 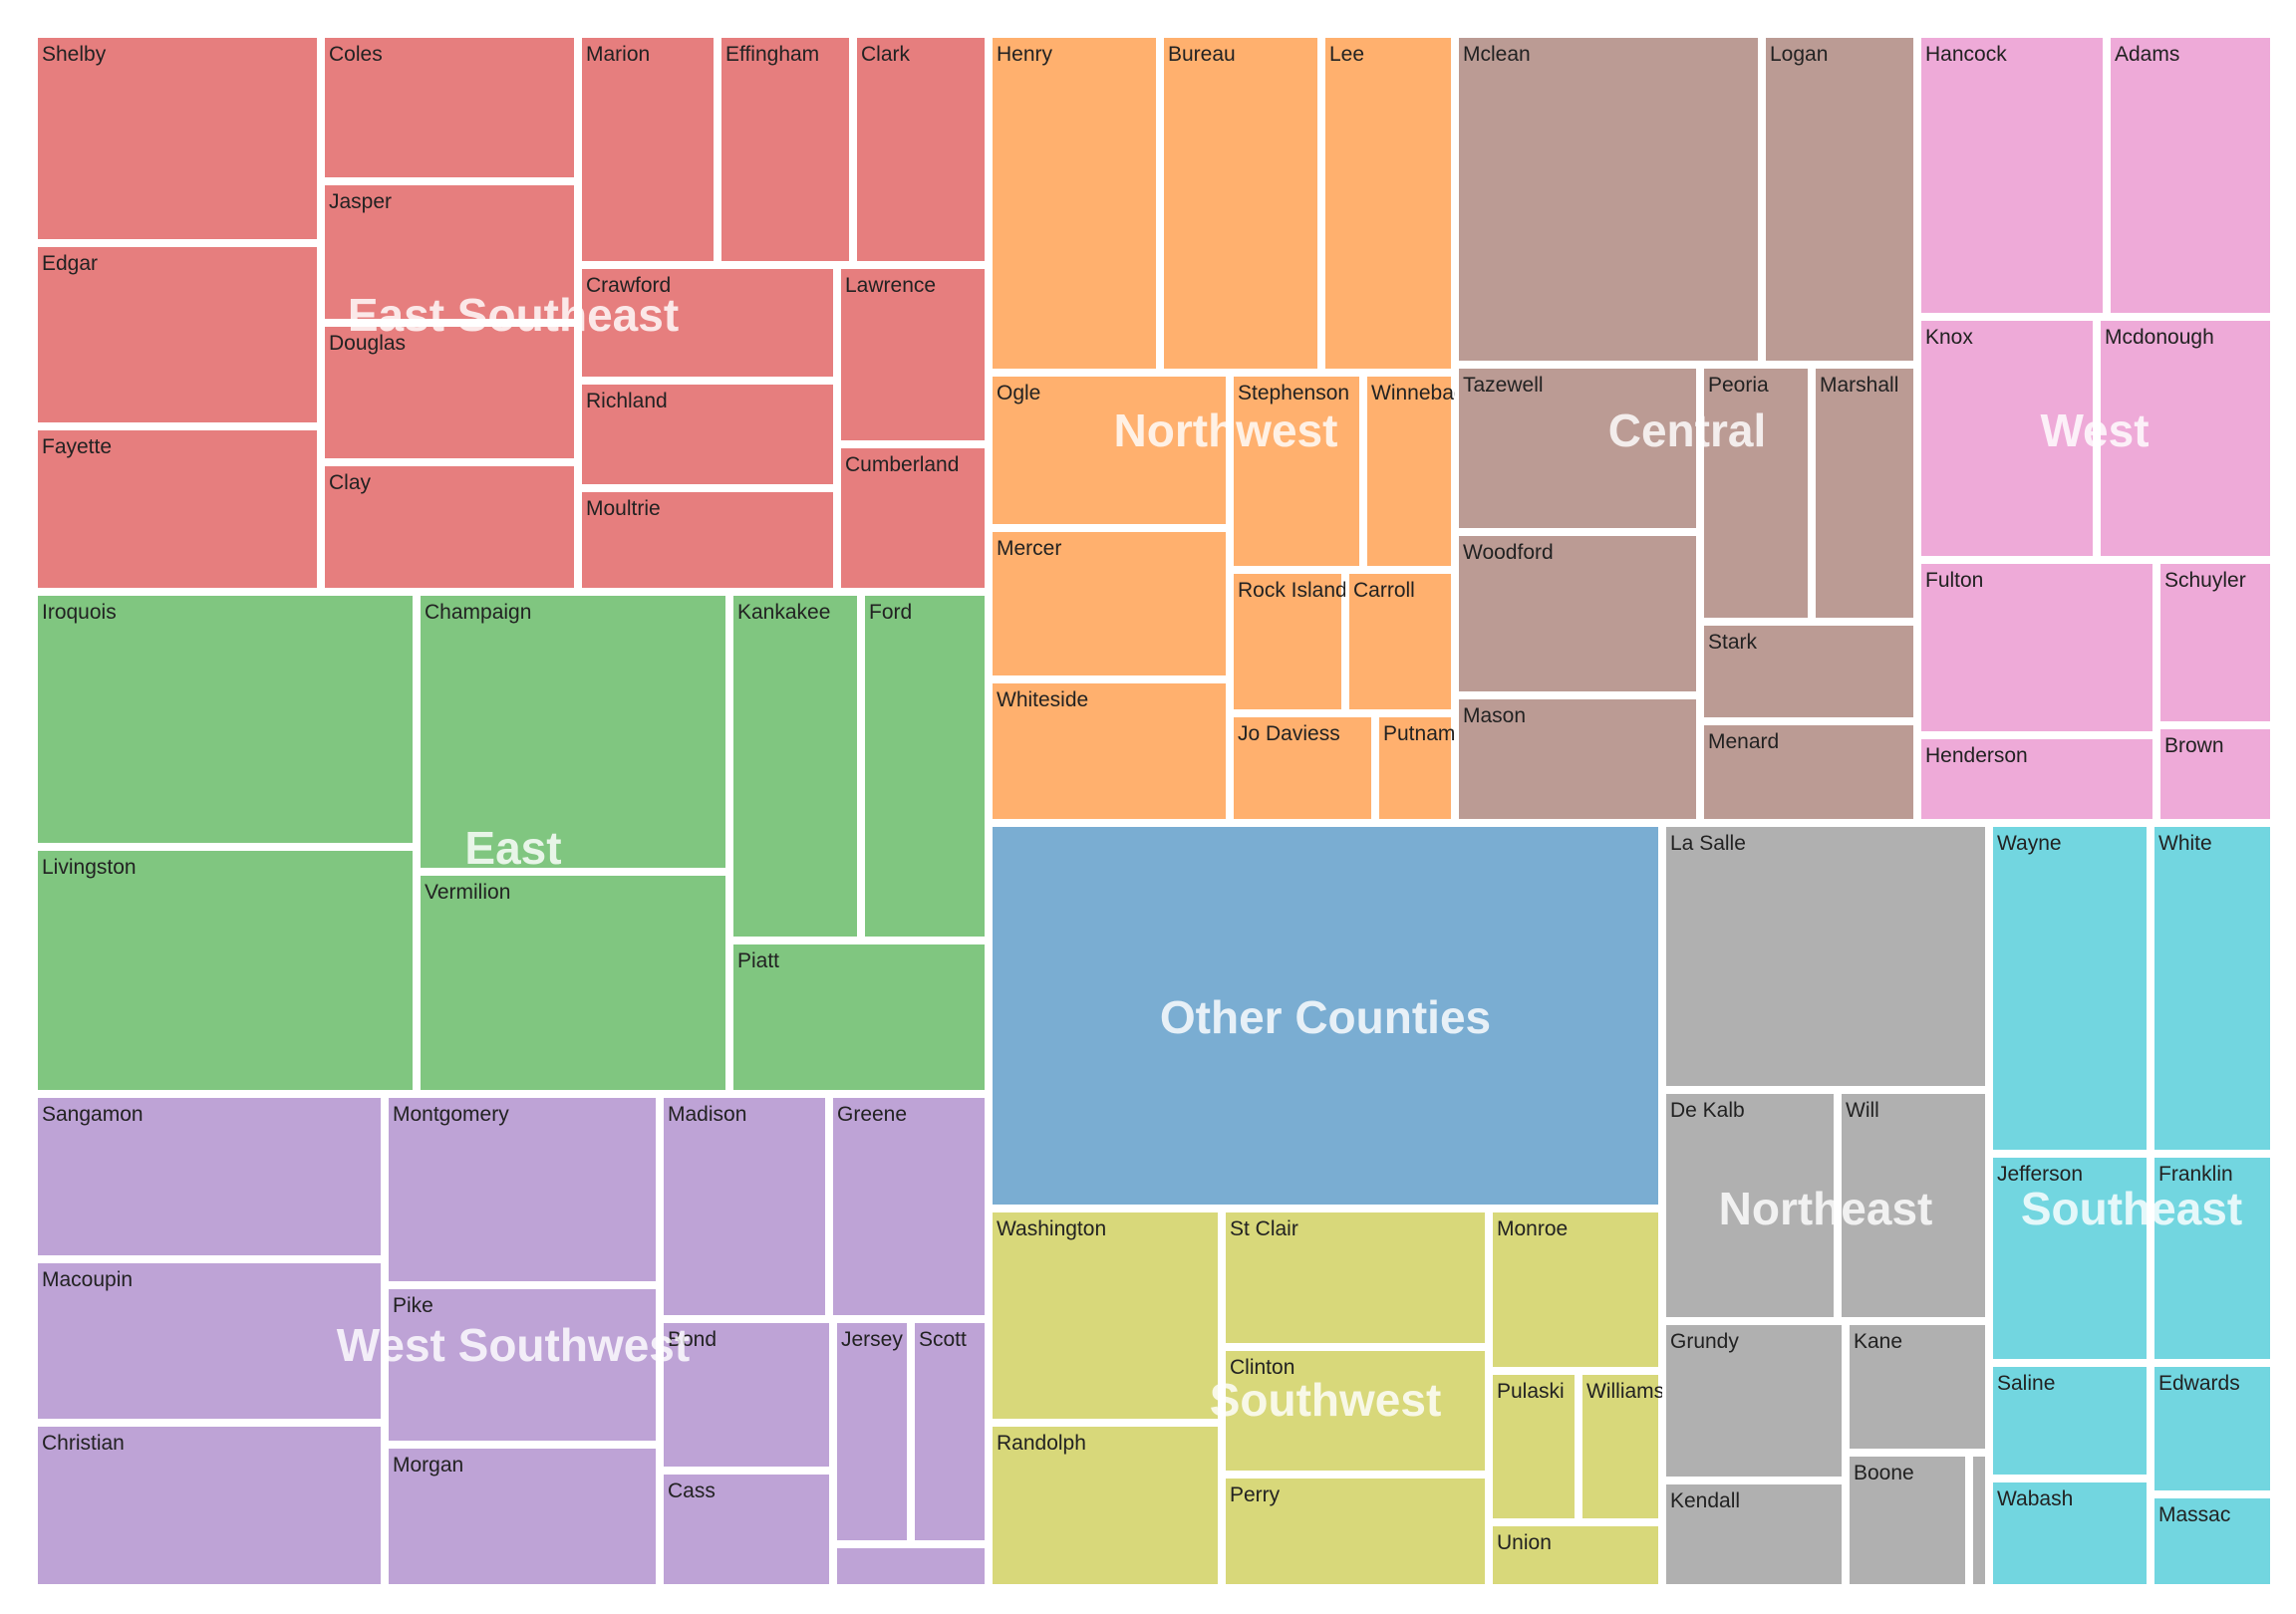 I want to click on county-cell-menard: Menard, so click(x=1808, y=772).